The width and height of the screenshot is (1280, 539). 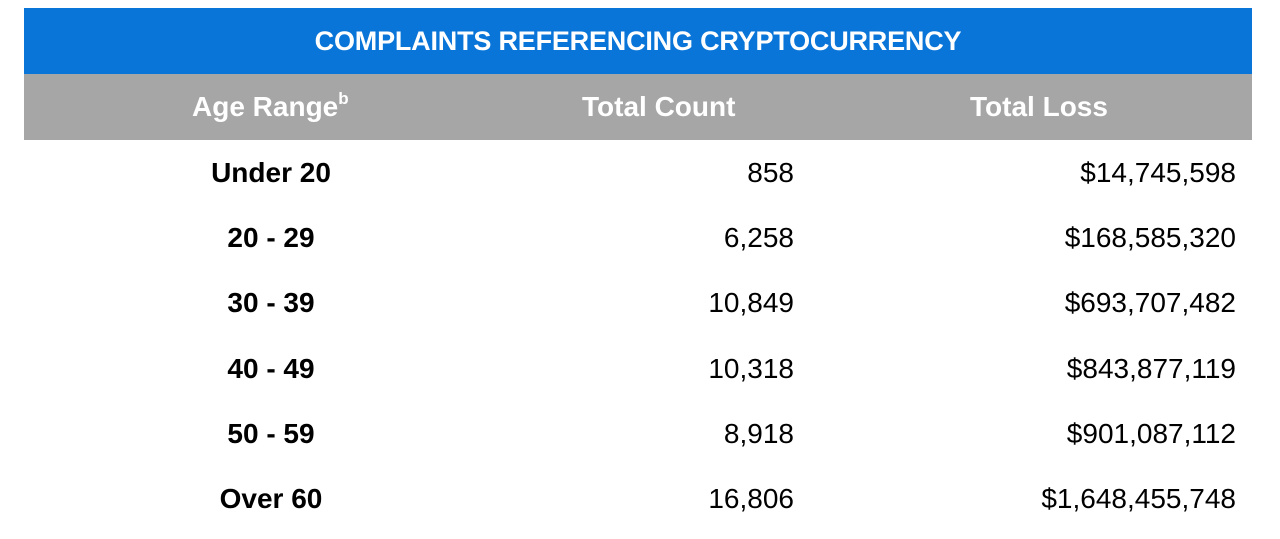 I want to click on table-row: 20 - 29 6,258 $168,585,320, so click(x=638, y=237).